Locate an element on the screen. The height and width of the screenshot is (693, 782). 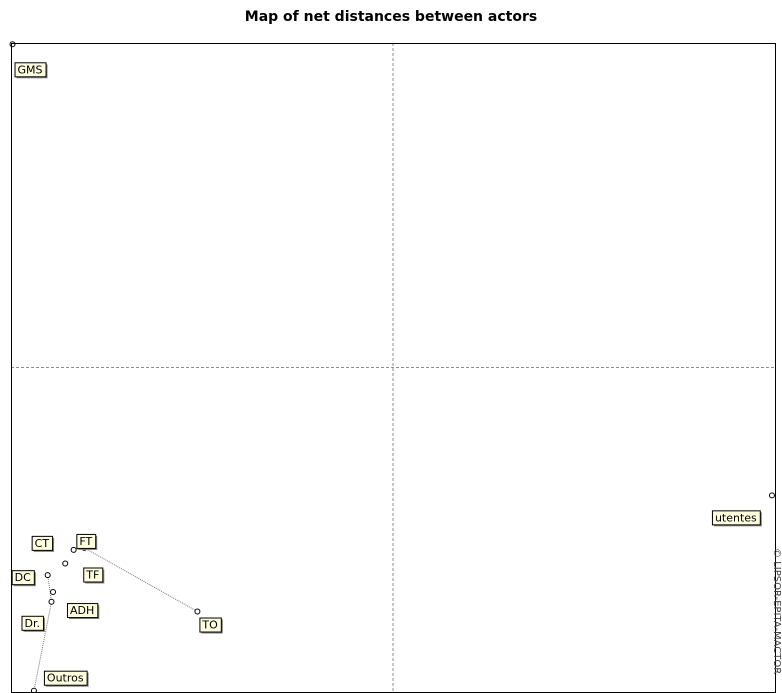
label-utentes: utentes is located at coordinates (736, 518).